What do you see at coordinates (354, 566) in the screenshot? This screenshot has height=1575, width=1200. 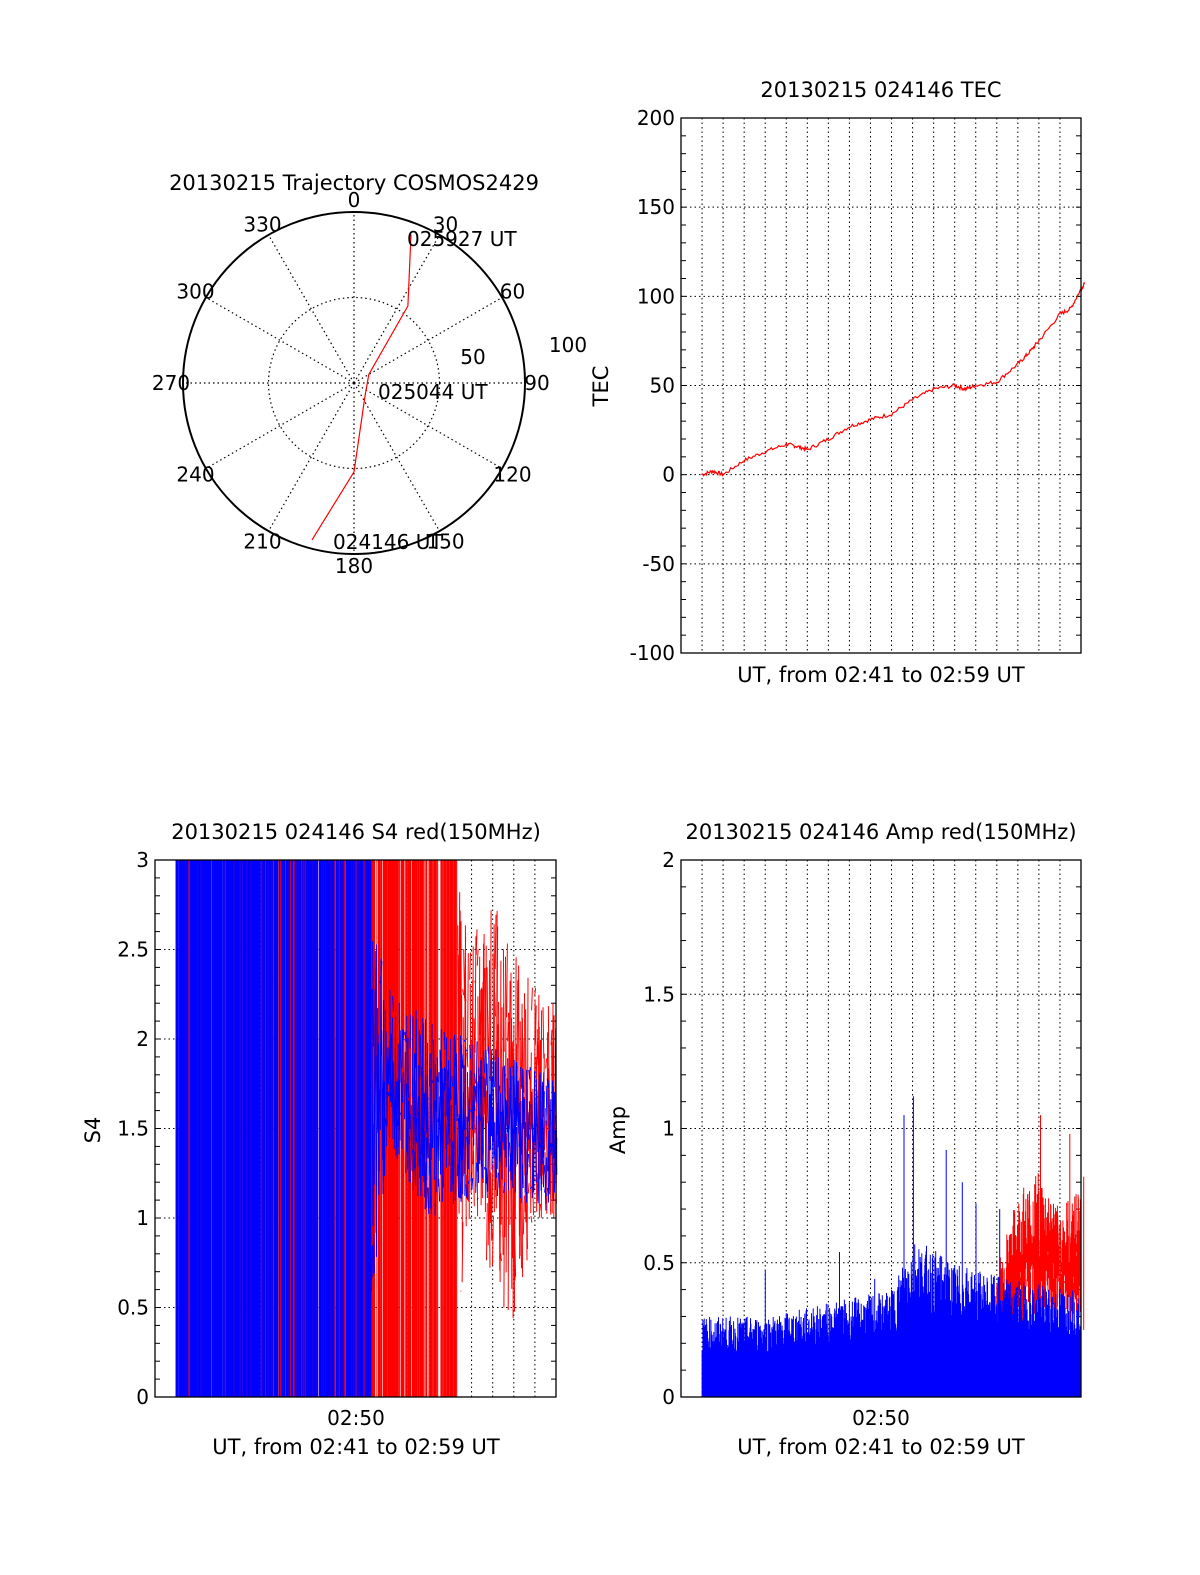 I see `polar-angle-label: 180` at bounding box center [354, 566].